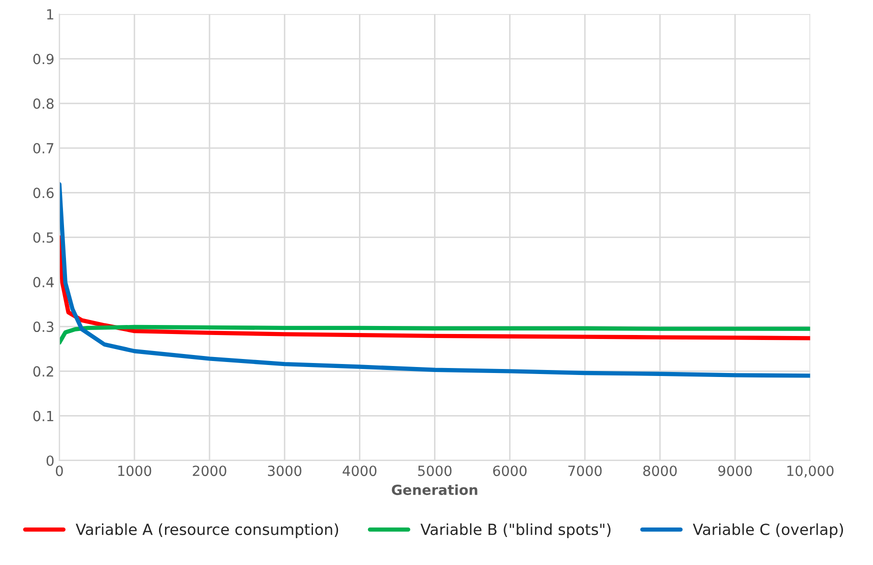 This screenshot has height=565, width=873. Describe the element at coordinates (285, 471) in the screenshot. I see `x-tick-label: 3000` at that location.